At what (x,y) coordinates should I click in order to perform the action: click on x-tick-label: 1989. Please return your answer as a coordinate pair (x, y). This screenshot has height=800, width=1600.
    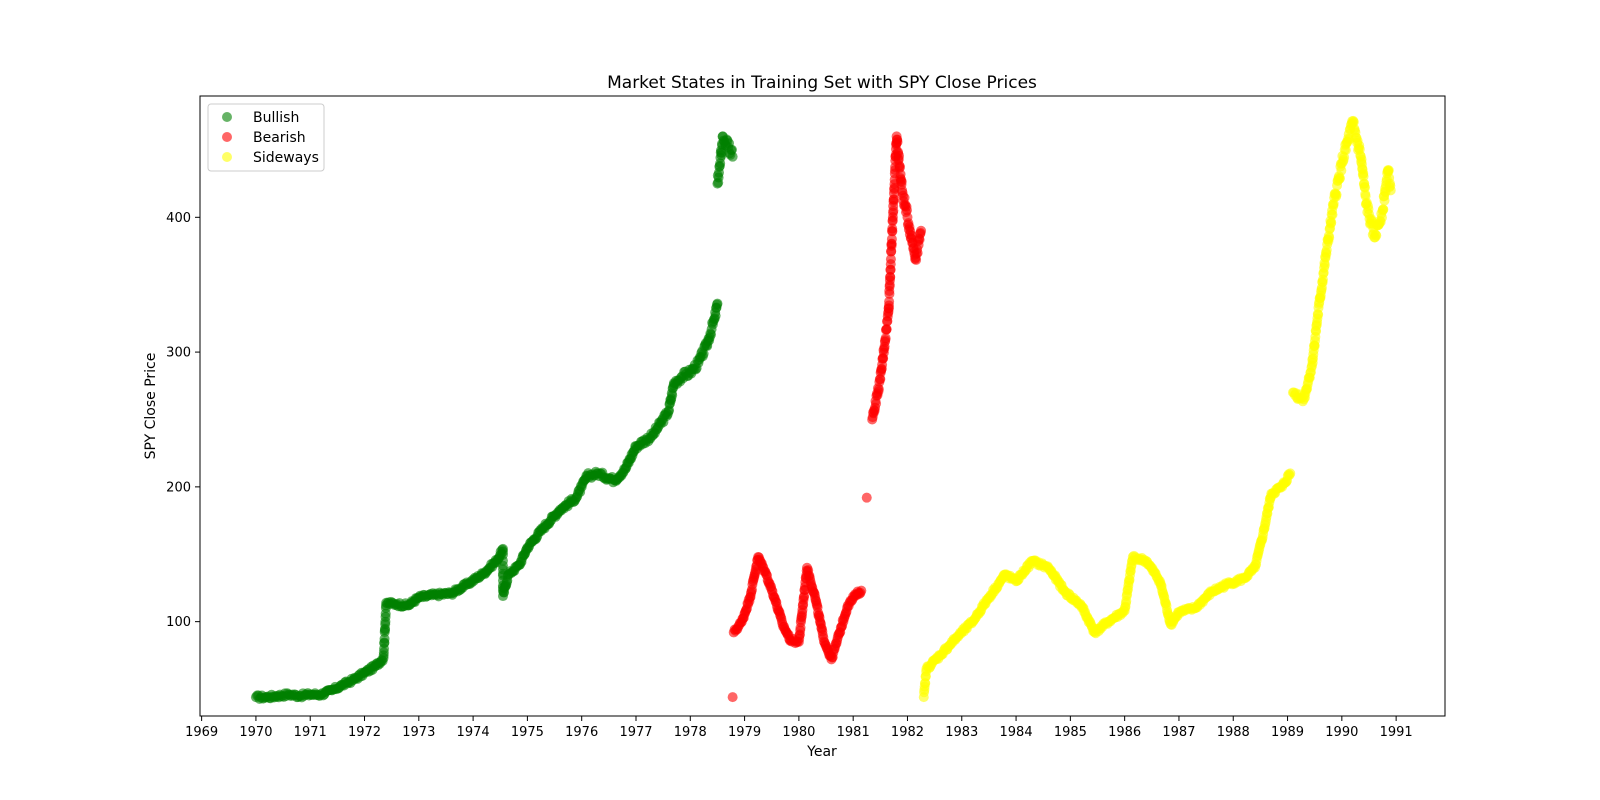
    Looking at the image, I should click on (1287, 732).